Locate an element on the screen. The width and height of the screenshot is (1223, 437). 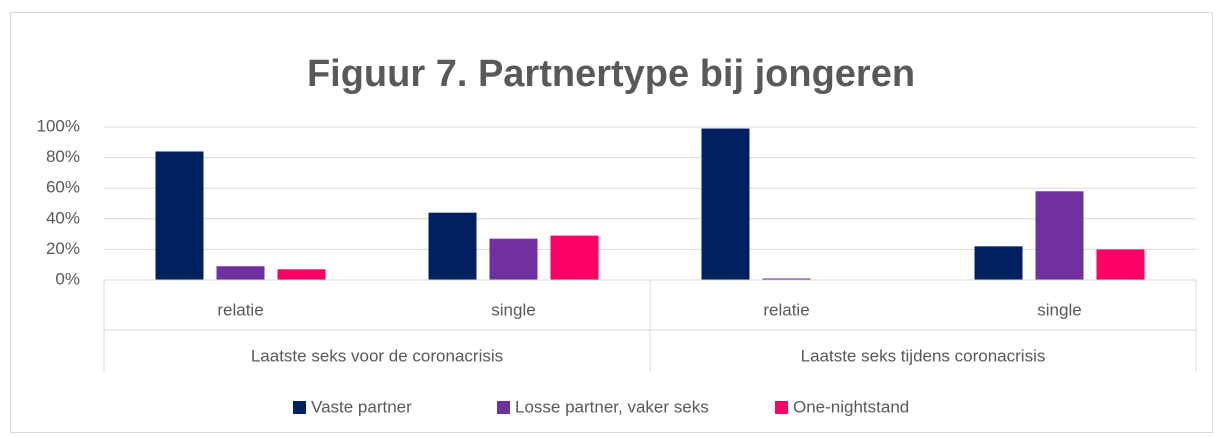
y-tick-label: 100% is located at coordinates (58, 125).